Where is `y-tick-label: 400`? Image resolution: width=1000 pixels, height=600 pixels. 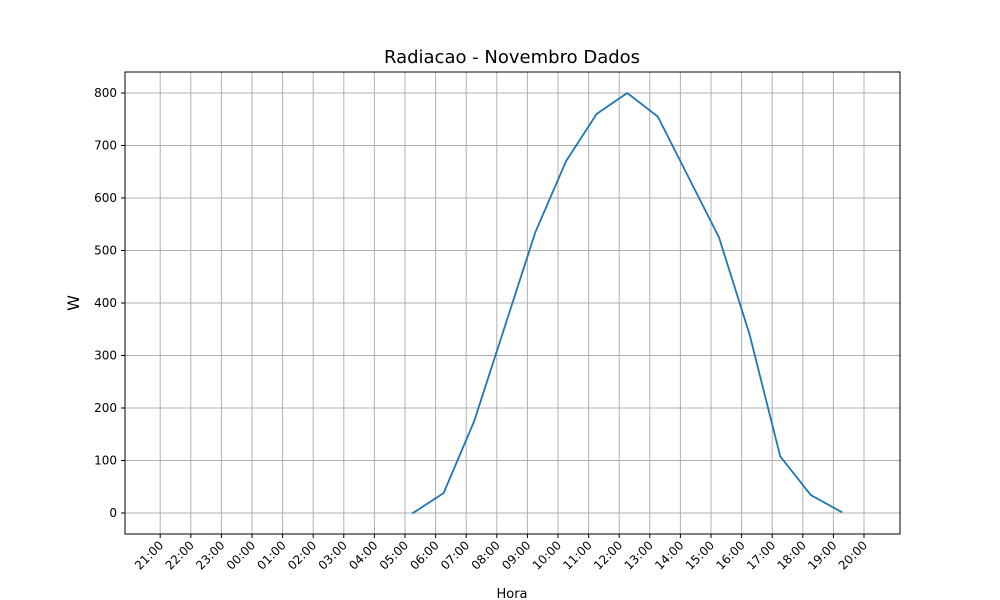
y-tick-label: 400 is located at coordinates (105, 303).